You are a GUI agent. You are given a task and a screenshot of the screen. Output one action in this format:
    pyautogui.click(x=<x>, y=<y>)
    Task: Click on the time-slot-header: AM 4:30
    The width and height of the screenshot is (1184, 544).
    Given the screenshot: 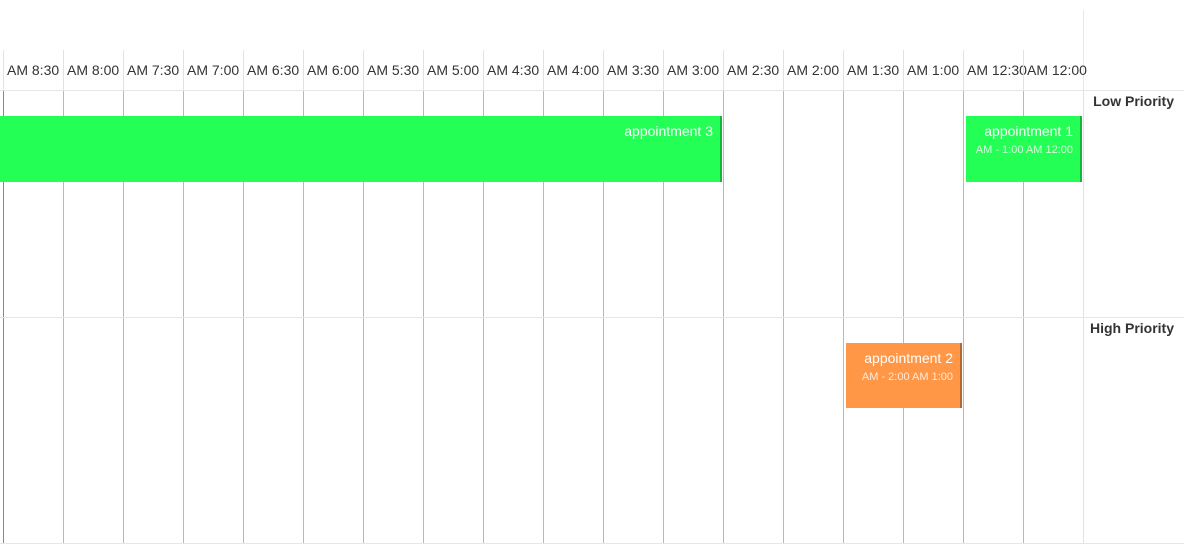 What is the action you would take?
    pyautogui.click(x=513, y=70)
    